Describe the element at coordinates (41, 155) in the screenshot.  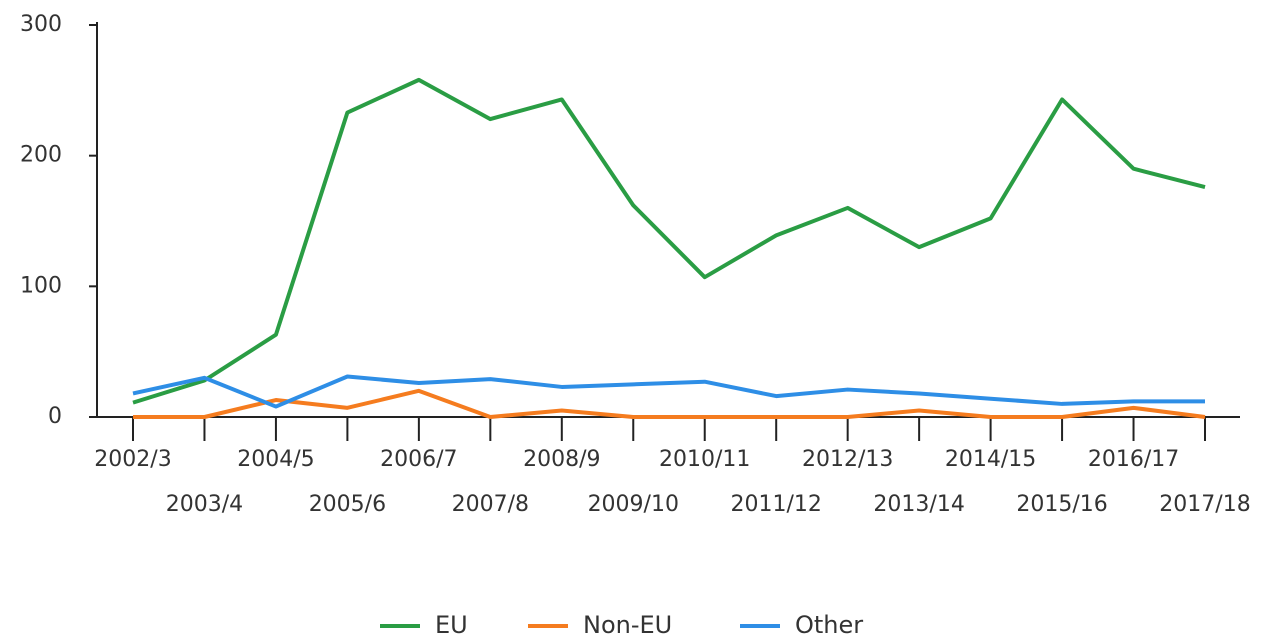
I see `y-tick-label: 200` at that location.